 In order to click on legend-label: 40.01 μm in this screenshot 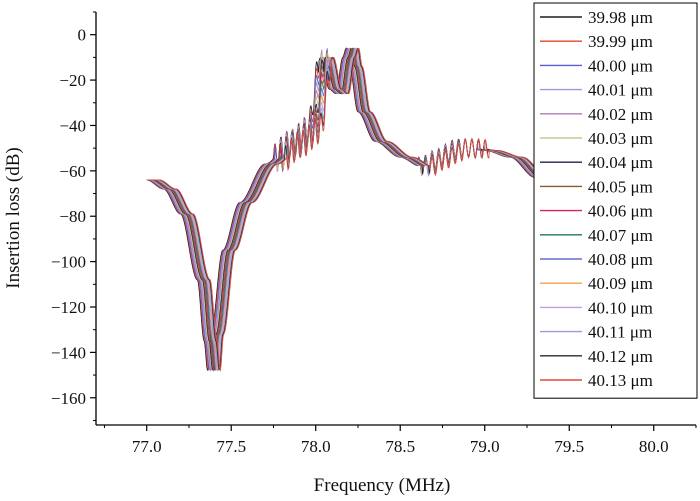, I will do `click(620, 90)`.